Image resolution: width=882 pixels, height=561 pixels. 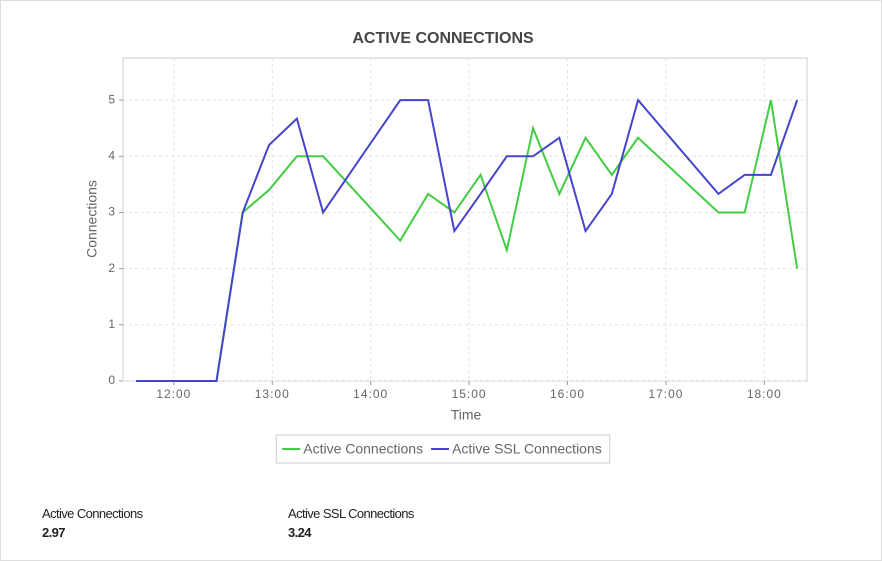 I want to click on x-tick-label: 13:00, so click(x=272, y=394).